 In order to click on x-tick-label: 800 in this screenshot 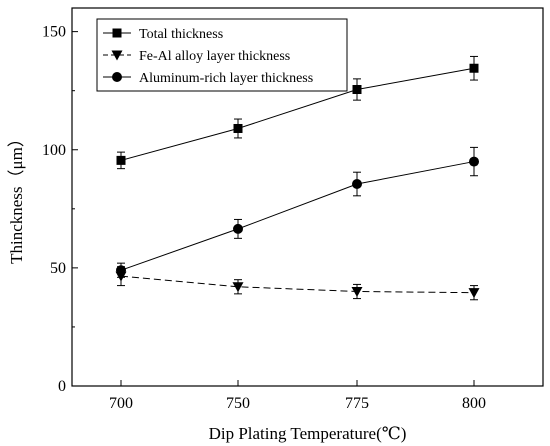, I will do `click(474, 403)`.